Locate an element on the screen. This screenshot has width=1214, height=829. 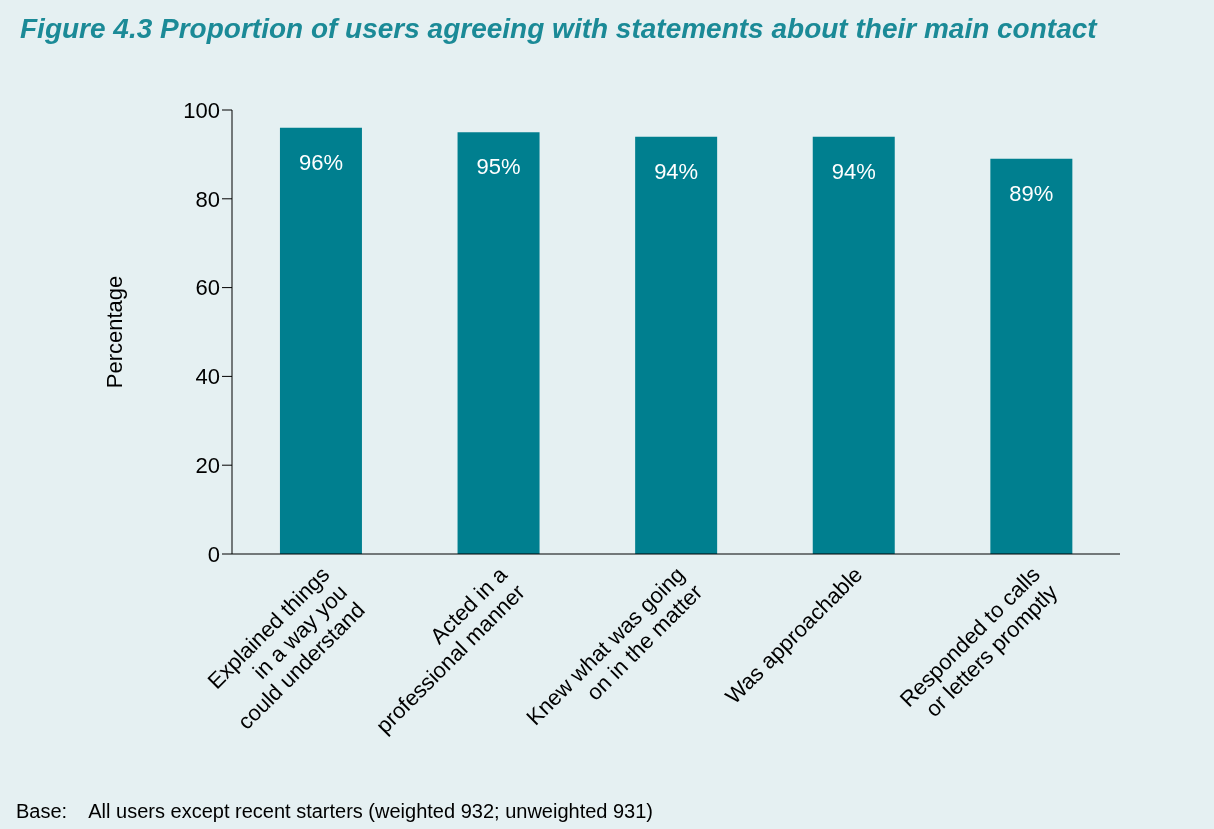
data-label: 89% is located at coordinates (1031, 193).